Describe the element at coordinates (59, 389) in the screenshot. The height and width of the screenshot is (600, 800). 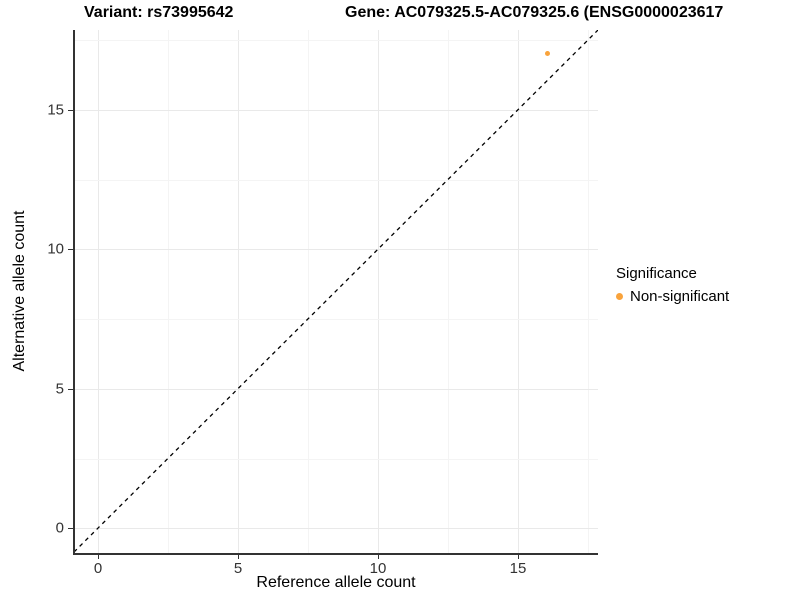
I see `y-tick-label: 5` at that location.